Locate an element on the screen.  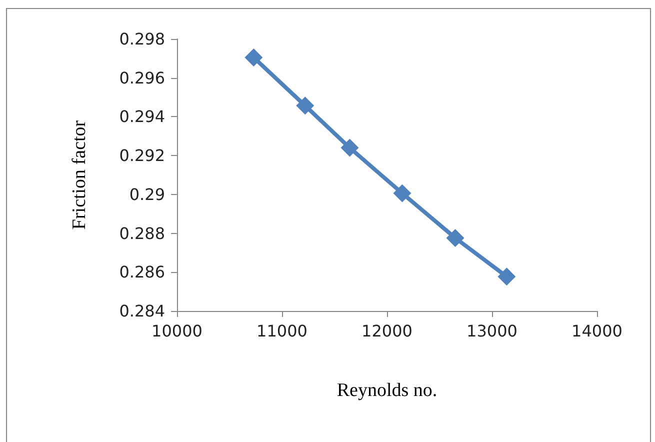
y-tick-label: 0.284 is located at coordinates (142, 311).